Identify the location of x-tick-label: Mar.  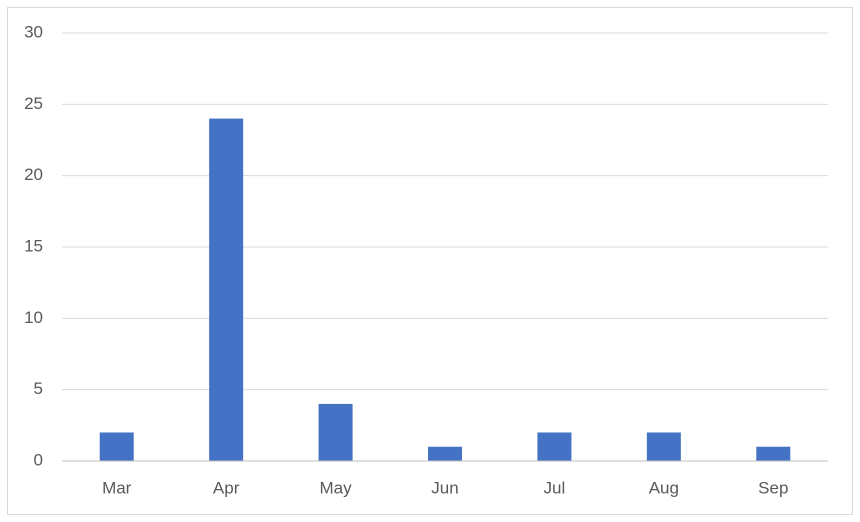
(117, 487).